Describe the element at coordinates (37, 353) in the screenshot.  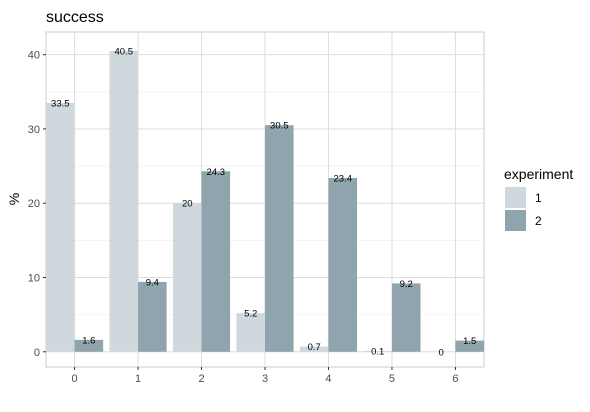
I see `y-tick-label: 0` at that location.